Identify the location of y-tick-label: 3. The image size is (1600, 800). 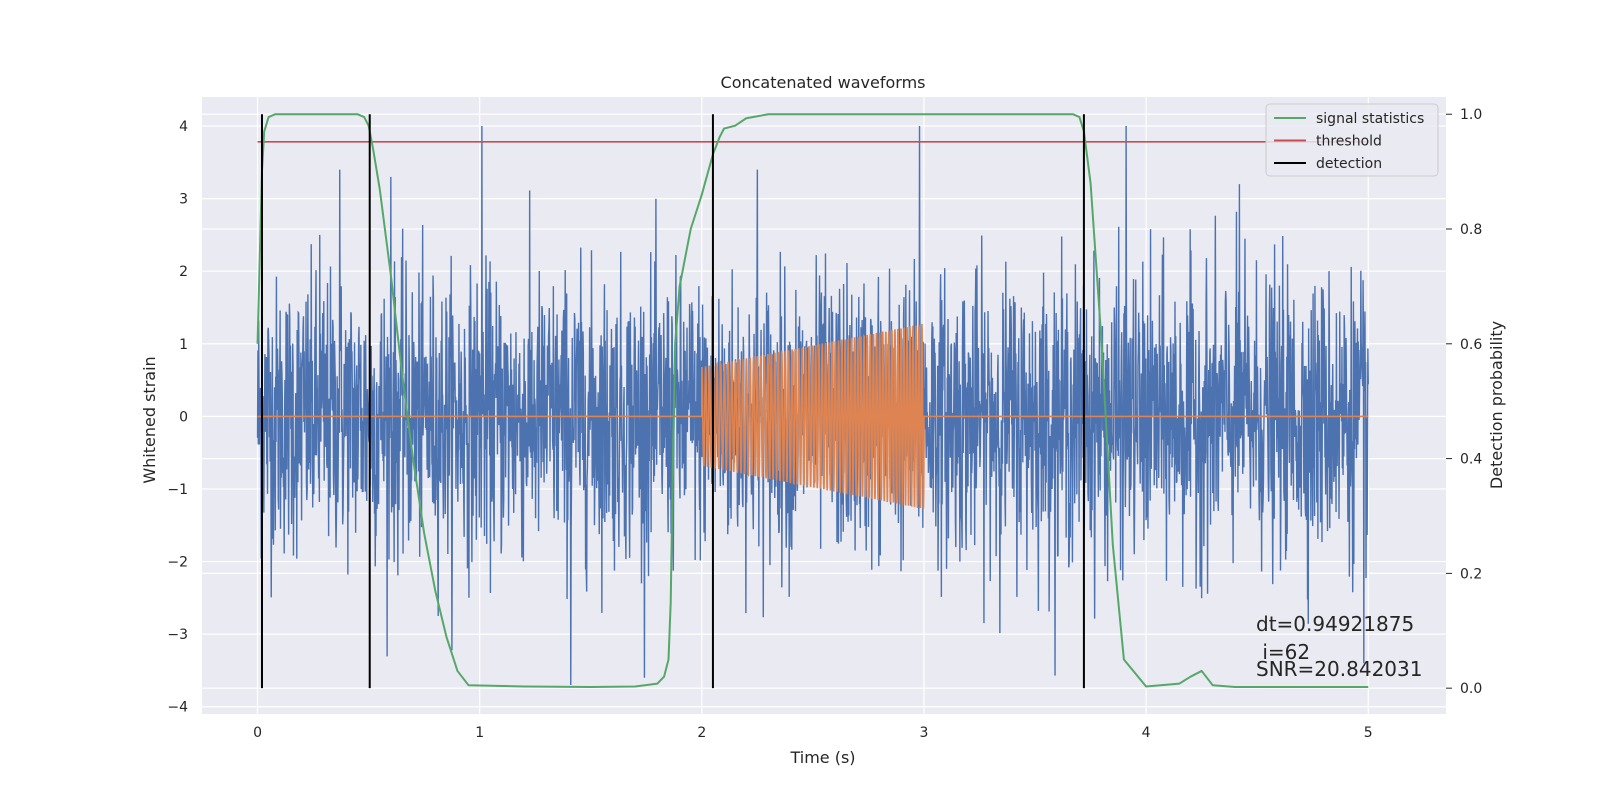
(183, 200).